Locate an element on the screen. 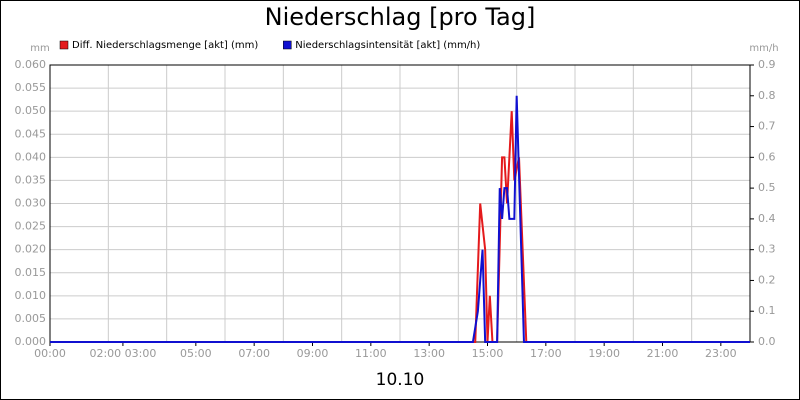 Image resolution: width=800 pixels, height=400 pixels. x-tick-label: 11:00 is located at coordinates (371, 353).